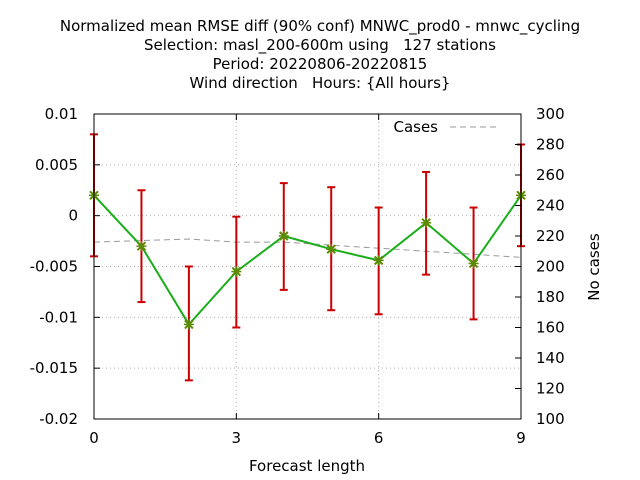 This screenshot has width=640, height=480. What do you see at coordinates (550, 389) in the screenshot?
I see `y2-tick-label: 120` at bounding box center [550, 389].